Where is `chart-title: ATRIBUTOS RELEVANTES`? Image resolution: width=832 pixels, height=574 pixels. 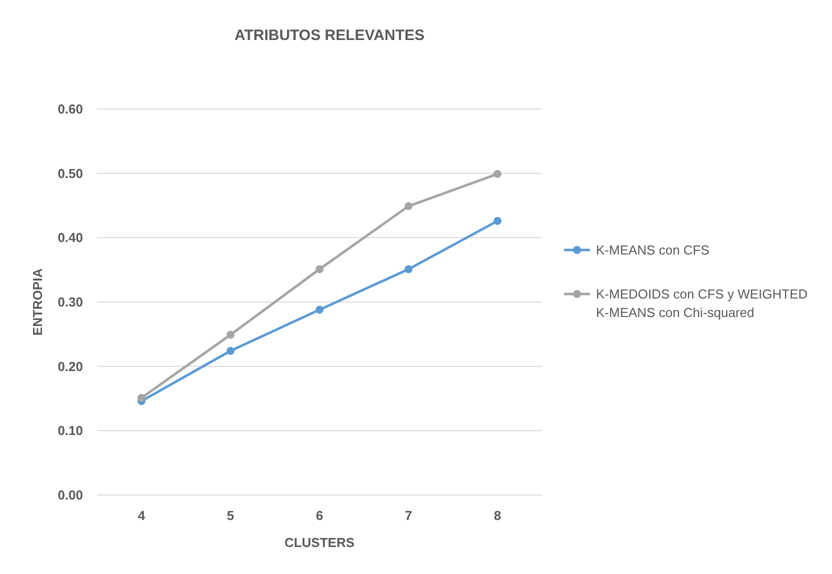 chart-title: ATRIBUTOS RELEVANTES is located at coordinates (329, 35).